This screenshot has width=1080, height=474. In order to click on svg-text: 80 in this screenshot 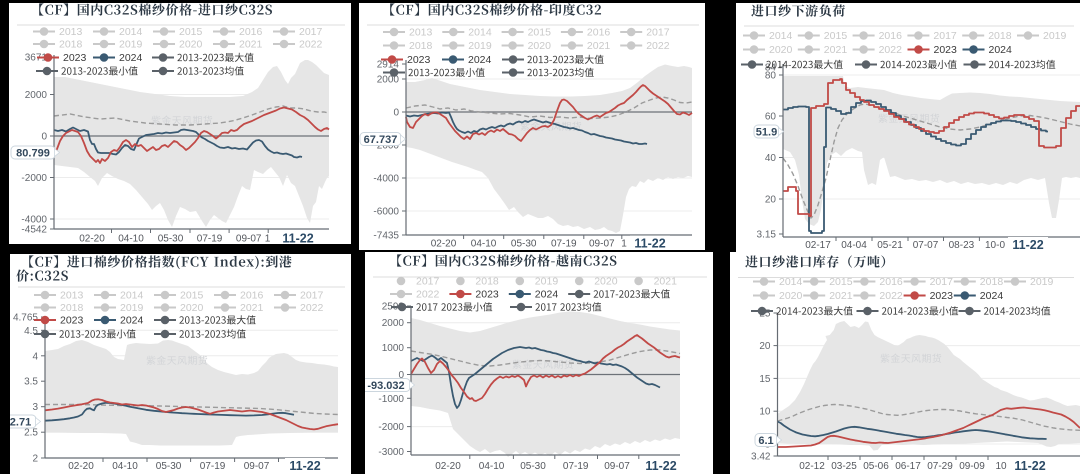, I will do `click(771, 76)`.